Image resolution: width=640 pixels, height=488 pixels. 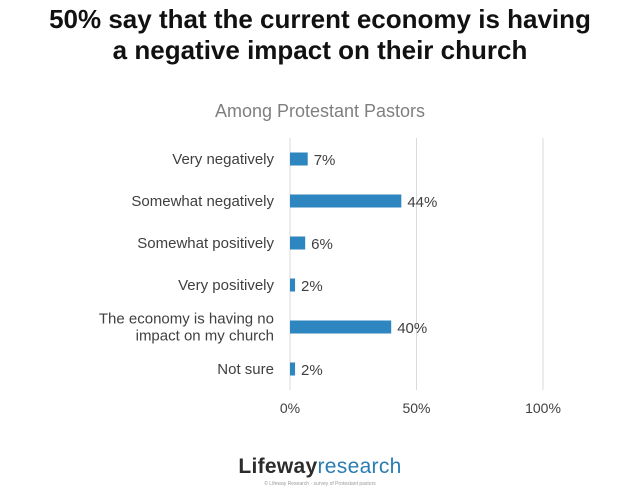 I want to click on value-label-2: 6%, so click(x=322, y=244).